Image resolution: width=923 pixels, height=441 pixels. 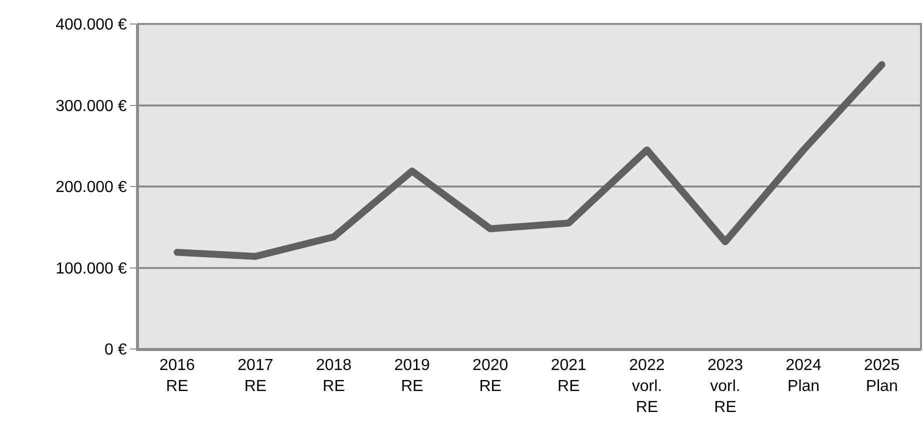 What do you see at coordinates (334, 376) in the screenshot?
I see `x-tick-label: 2018 RE` at bounding box center [334, 376].